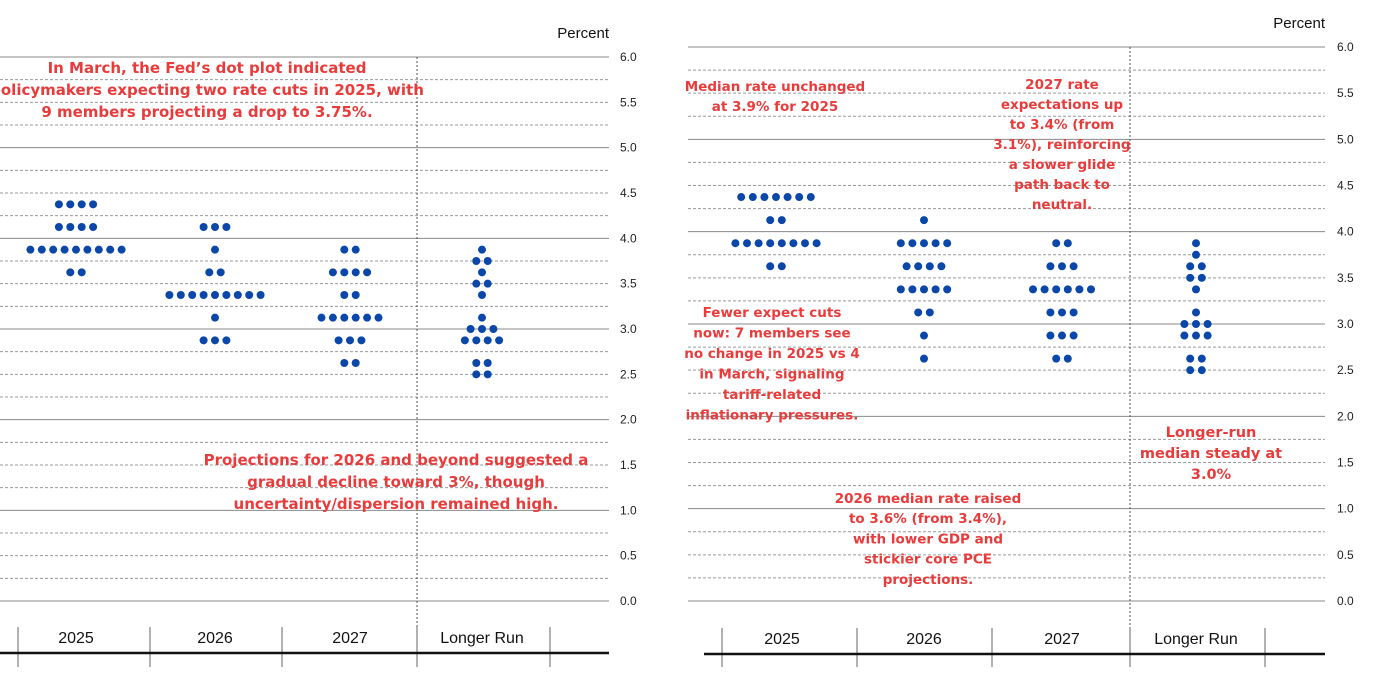 The height and width of the screenshot is (679, 1378). Describe the element at coordinates (1211, 454) in the screenshot. I see `annotation-line: median steady at` at that location.